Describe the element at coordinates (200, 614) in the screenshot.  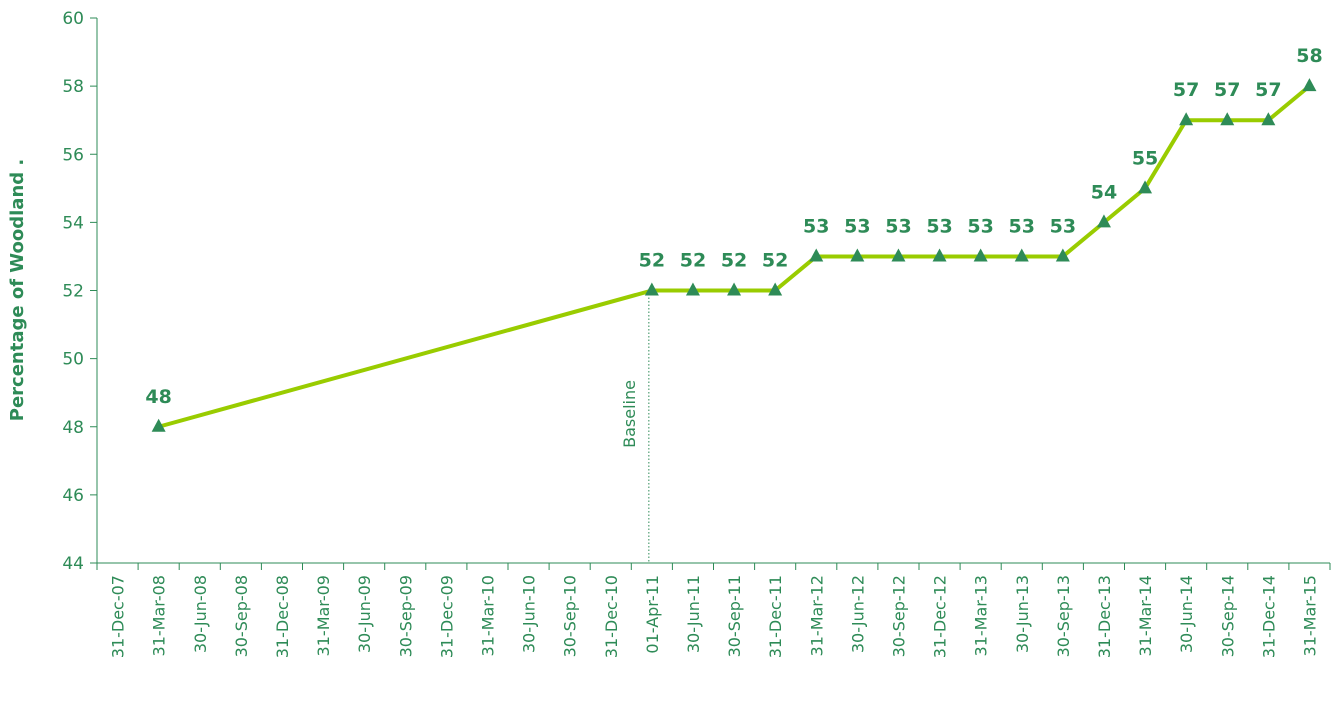
I see `x-tick-label: 30-Jun-08` at that location.